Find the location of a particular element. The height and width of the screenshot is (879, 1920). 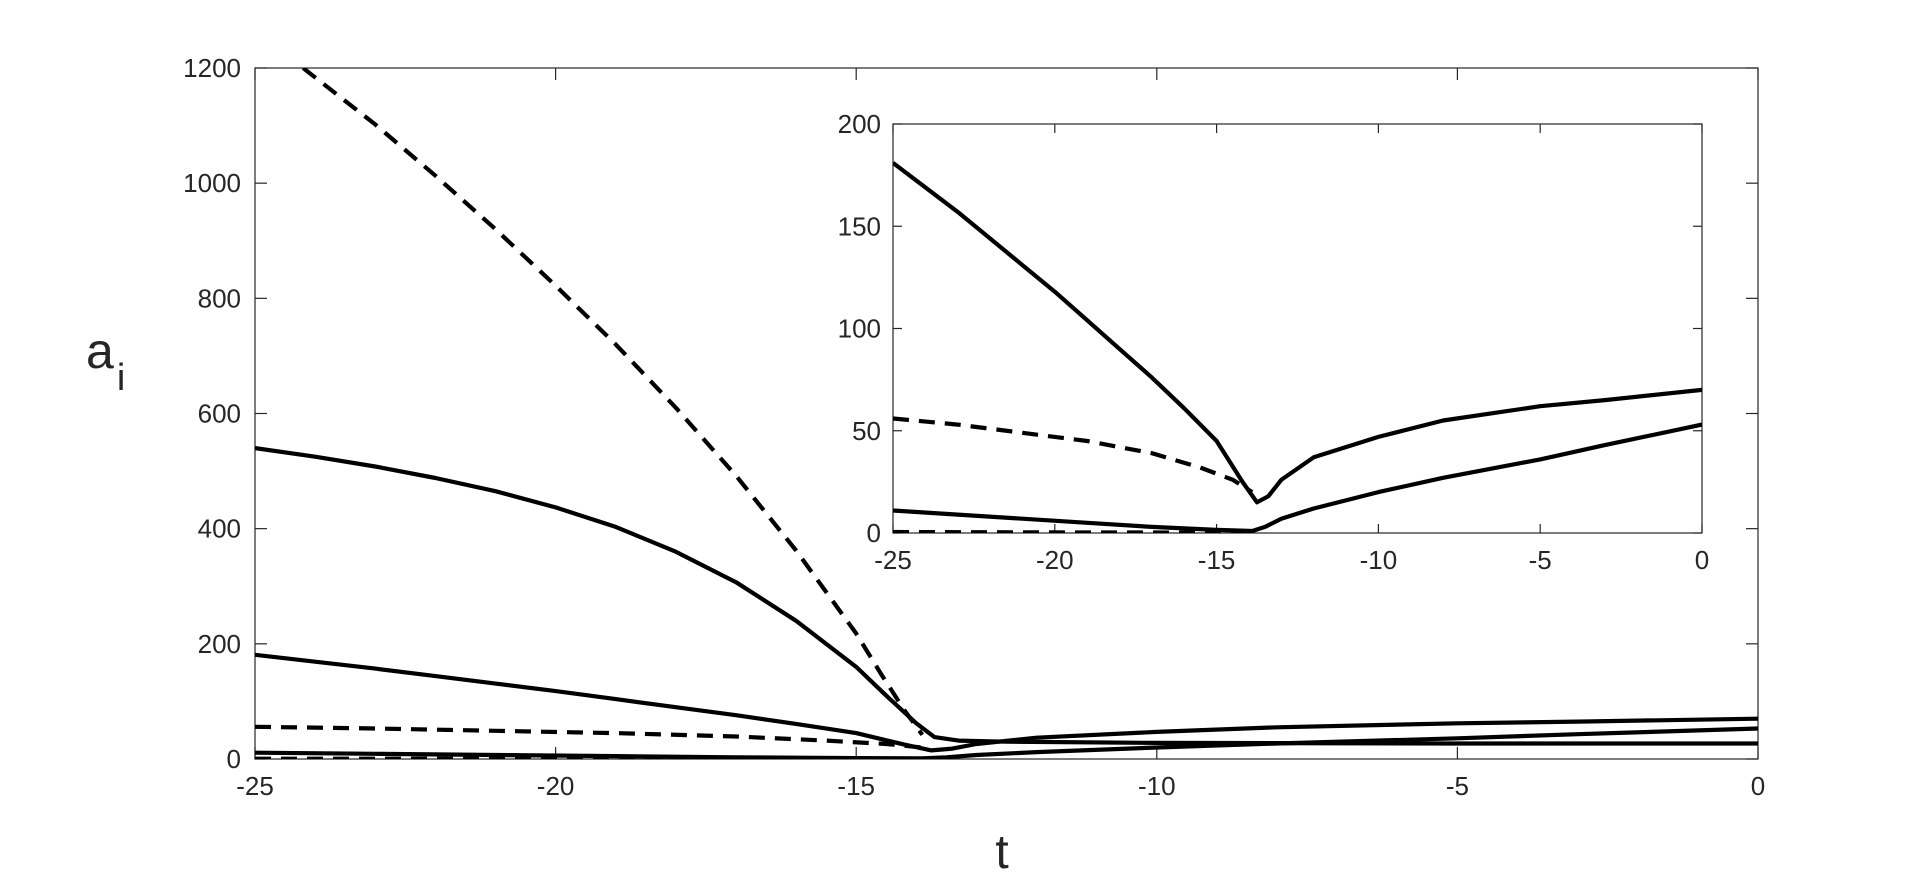

inset-y-tick-label: 200 is located at coordinates (859, 124).